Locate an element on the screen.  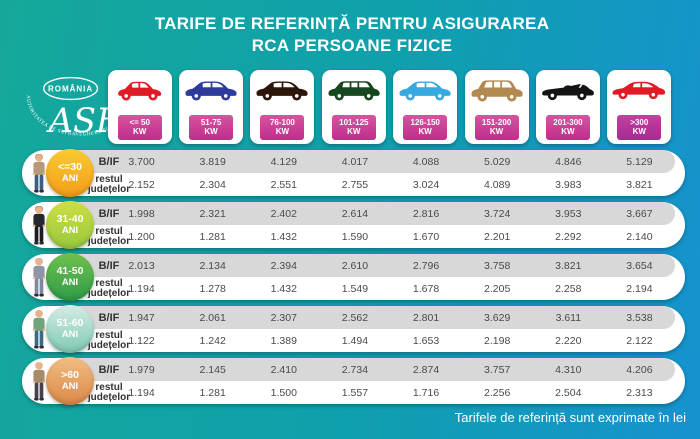
tariff-value: 3.819 is located at coordinates (212, 161).